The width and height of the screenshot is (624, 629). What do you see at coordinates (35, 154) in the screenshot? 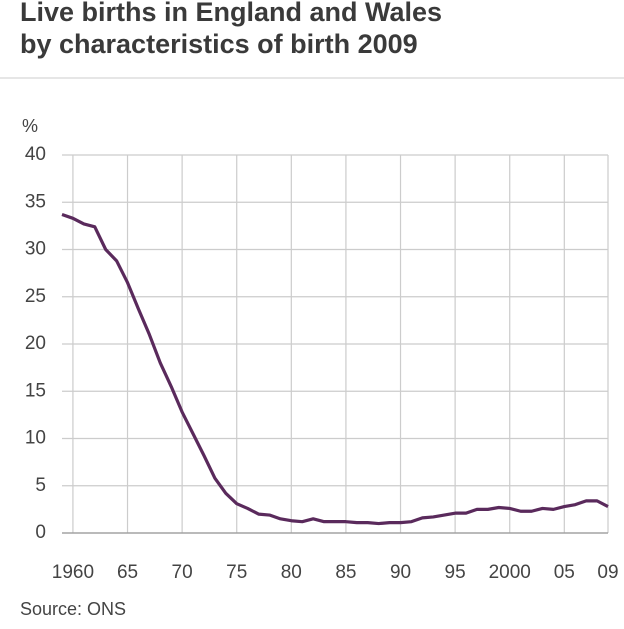
I see `y-tick-label: 40` at bounding box center [35, 154].